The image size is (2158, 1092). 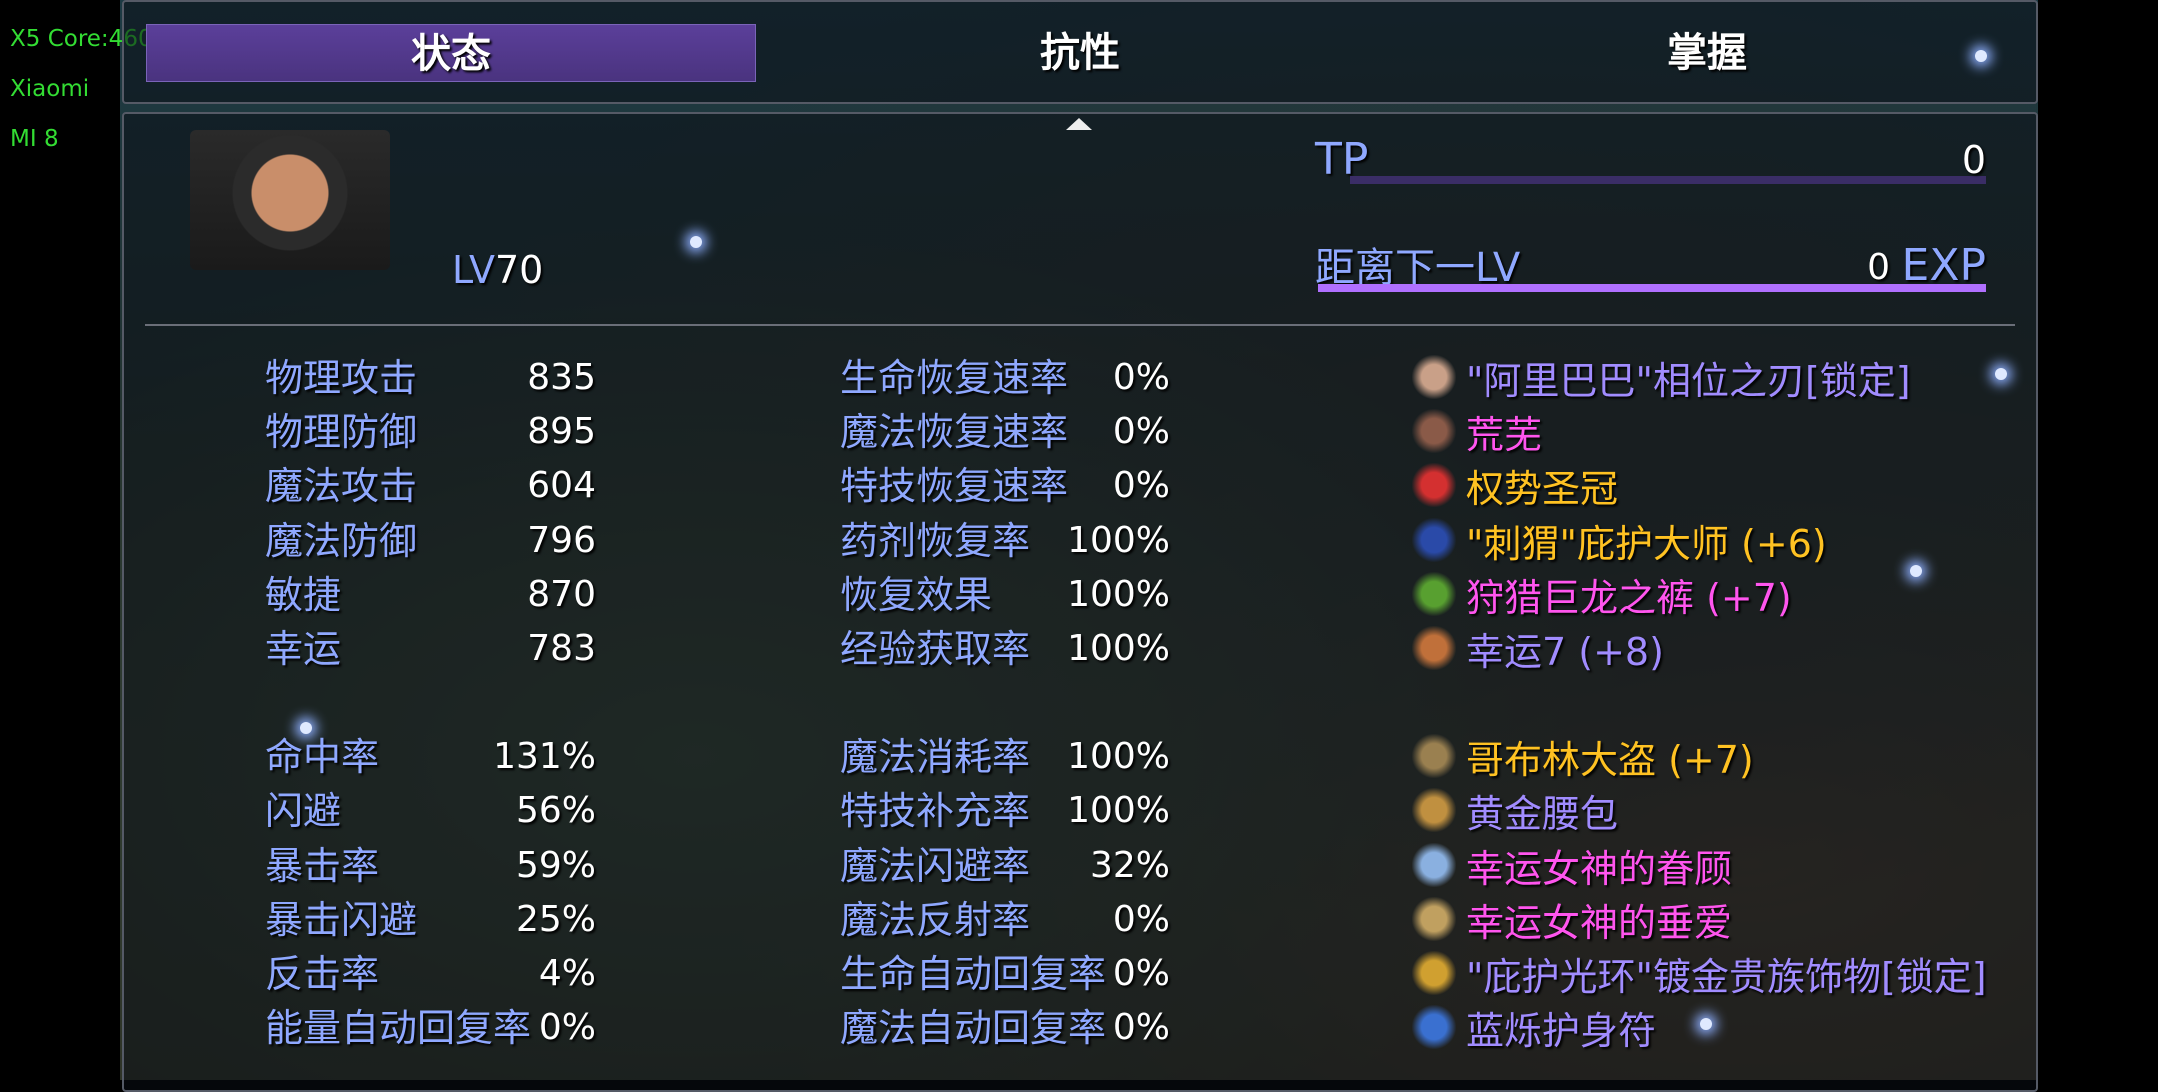 What do you see at coordinates (34, 139) in the screenshot?
I see `debug-model: MI 8` at bounding box center [34, 139].